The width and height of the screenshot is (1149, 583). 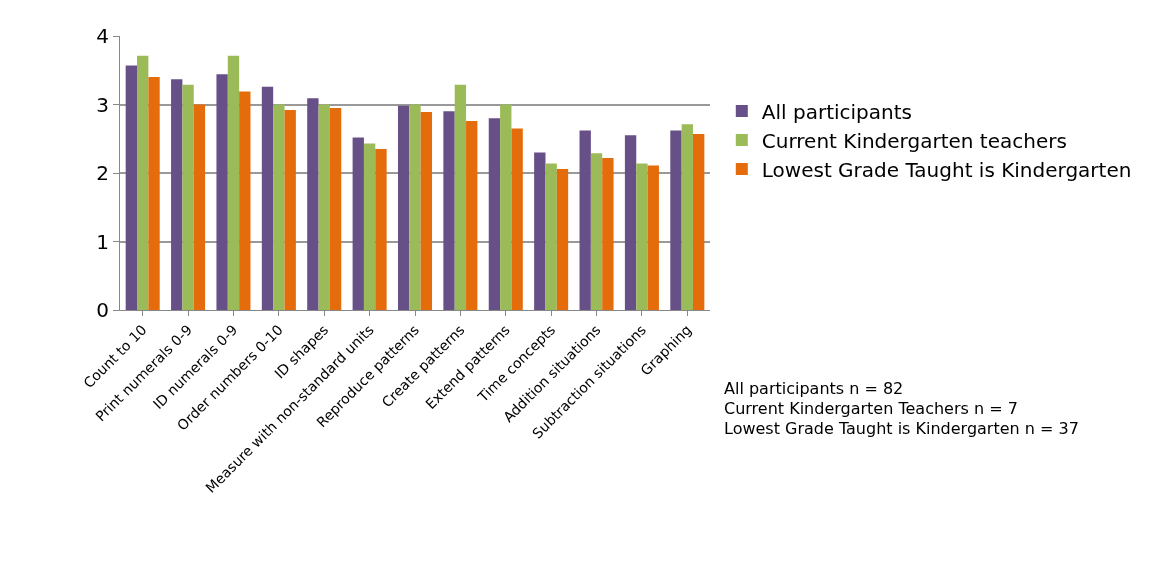 What do you see at coordinates (836, 111) in the screenshot?
I see `legend-label: All participants` at bounding box center [836, 111].